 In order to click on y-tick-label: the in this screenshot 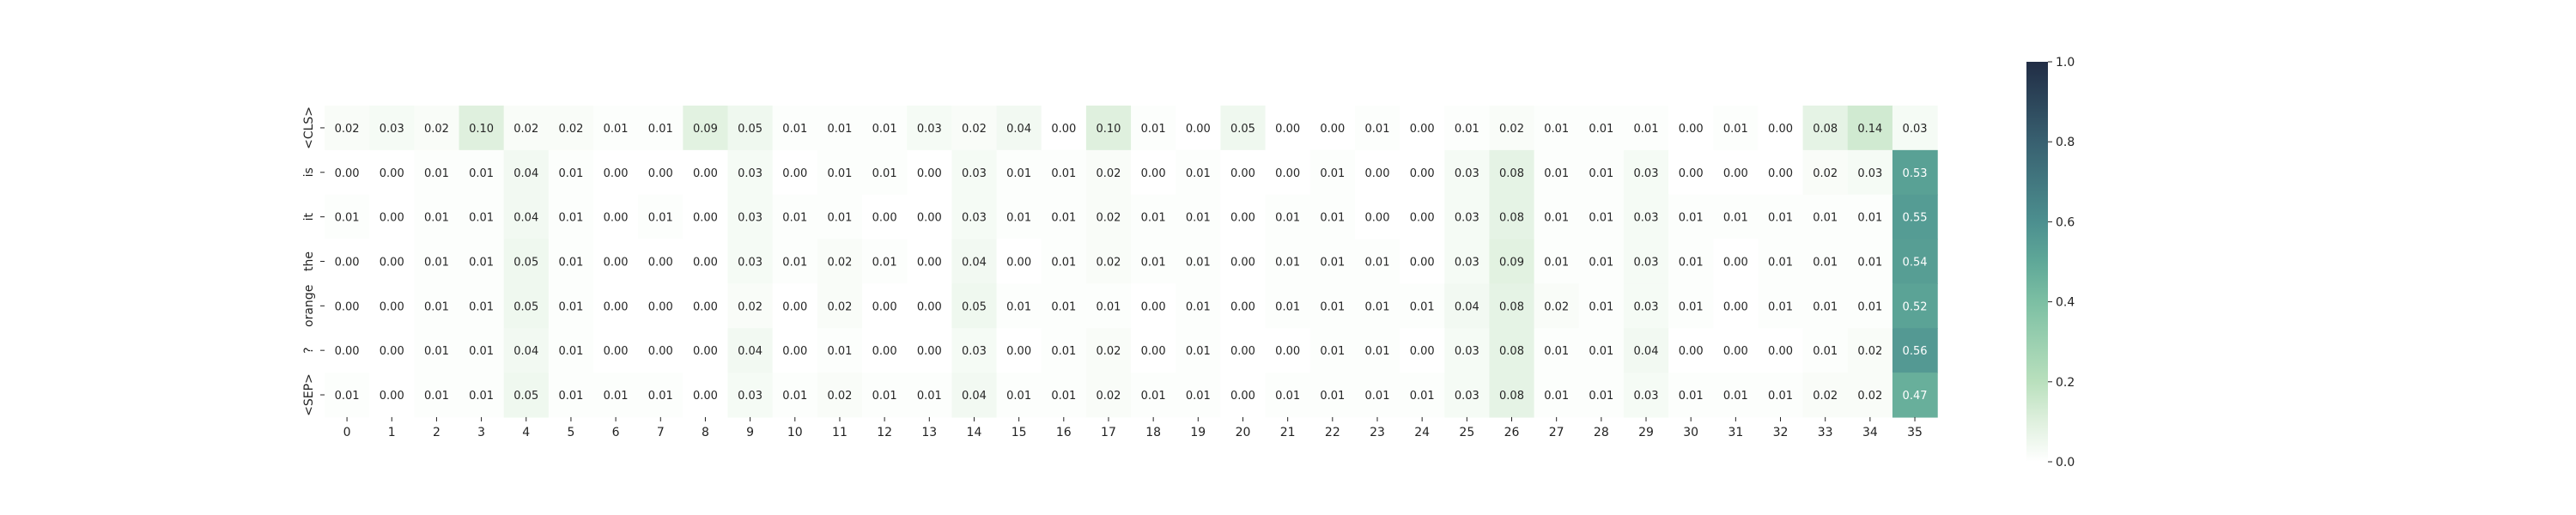, I will do `click(309, 261)`.